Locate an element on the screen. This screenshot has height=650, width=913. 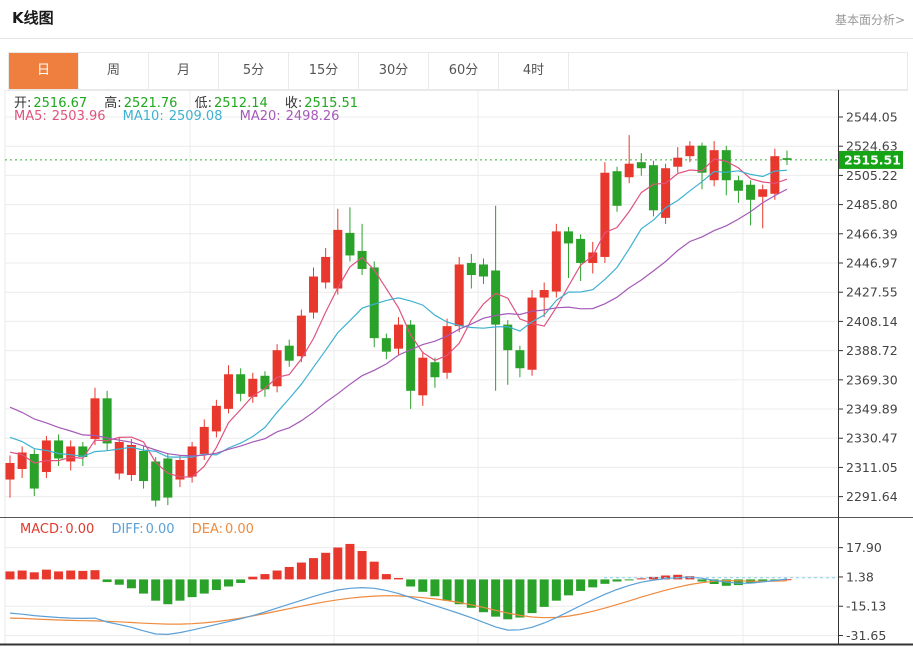
axis-tick-label: 2505.22 is located at coordinates (872, 175).